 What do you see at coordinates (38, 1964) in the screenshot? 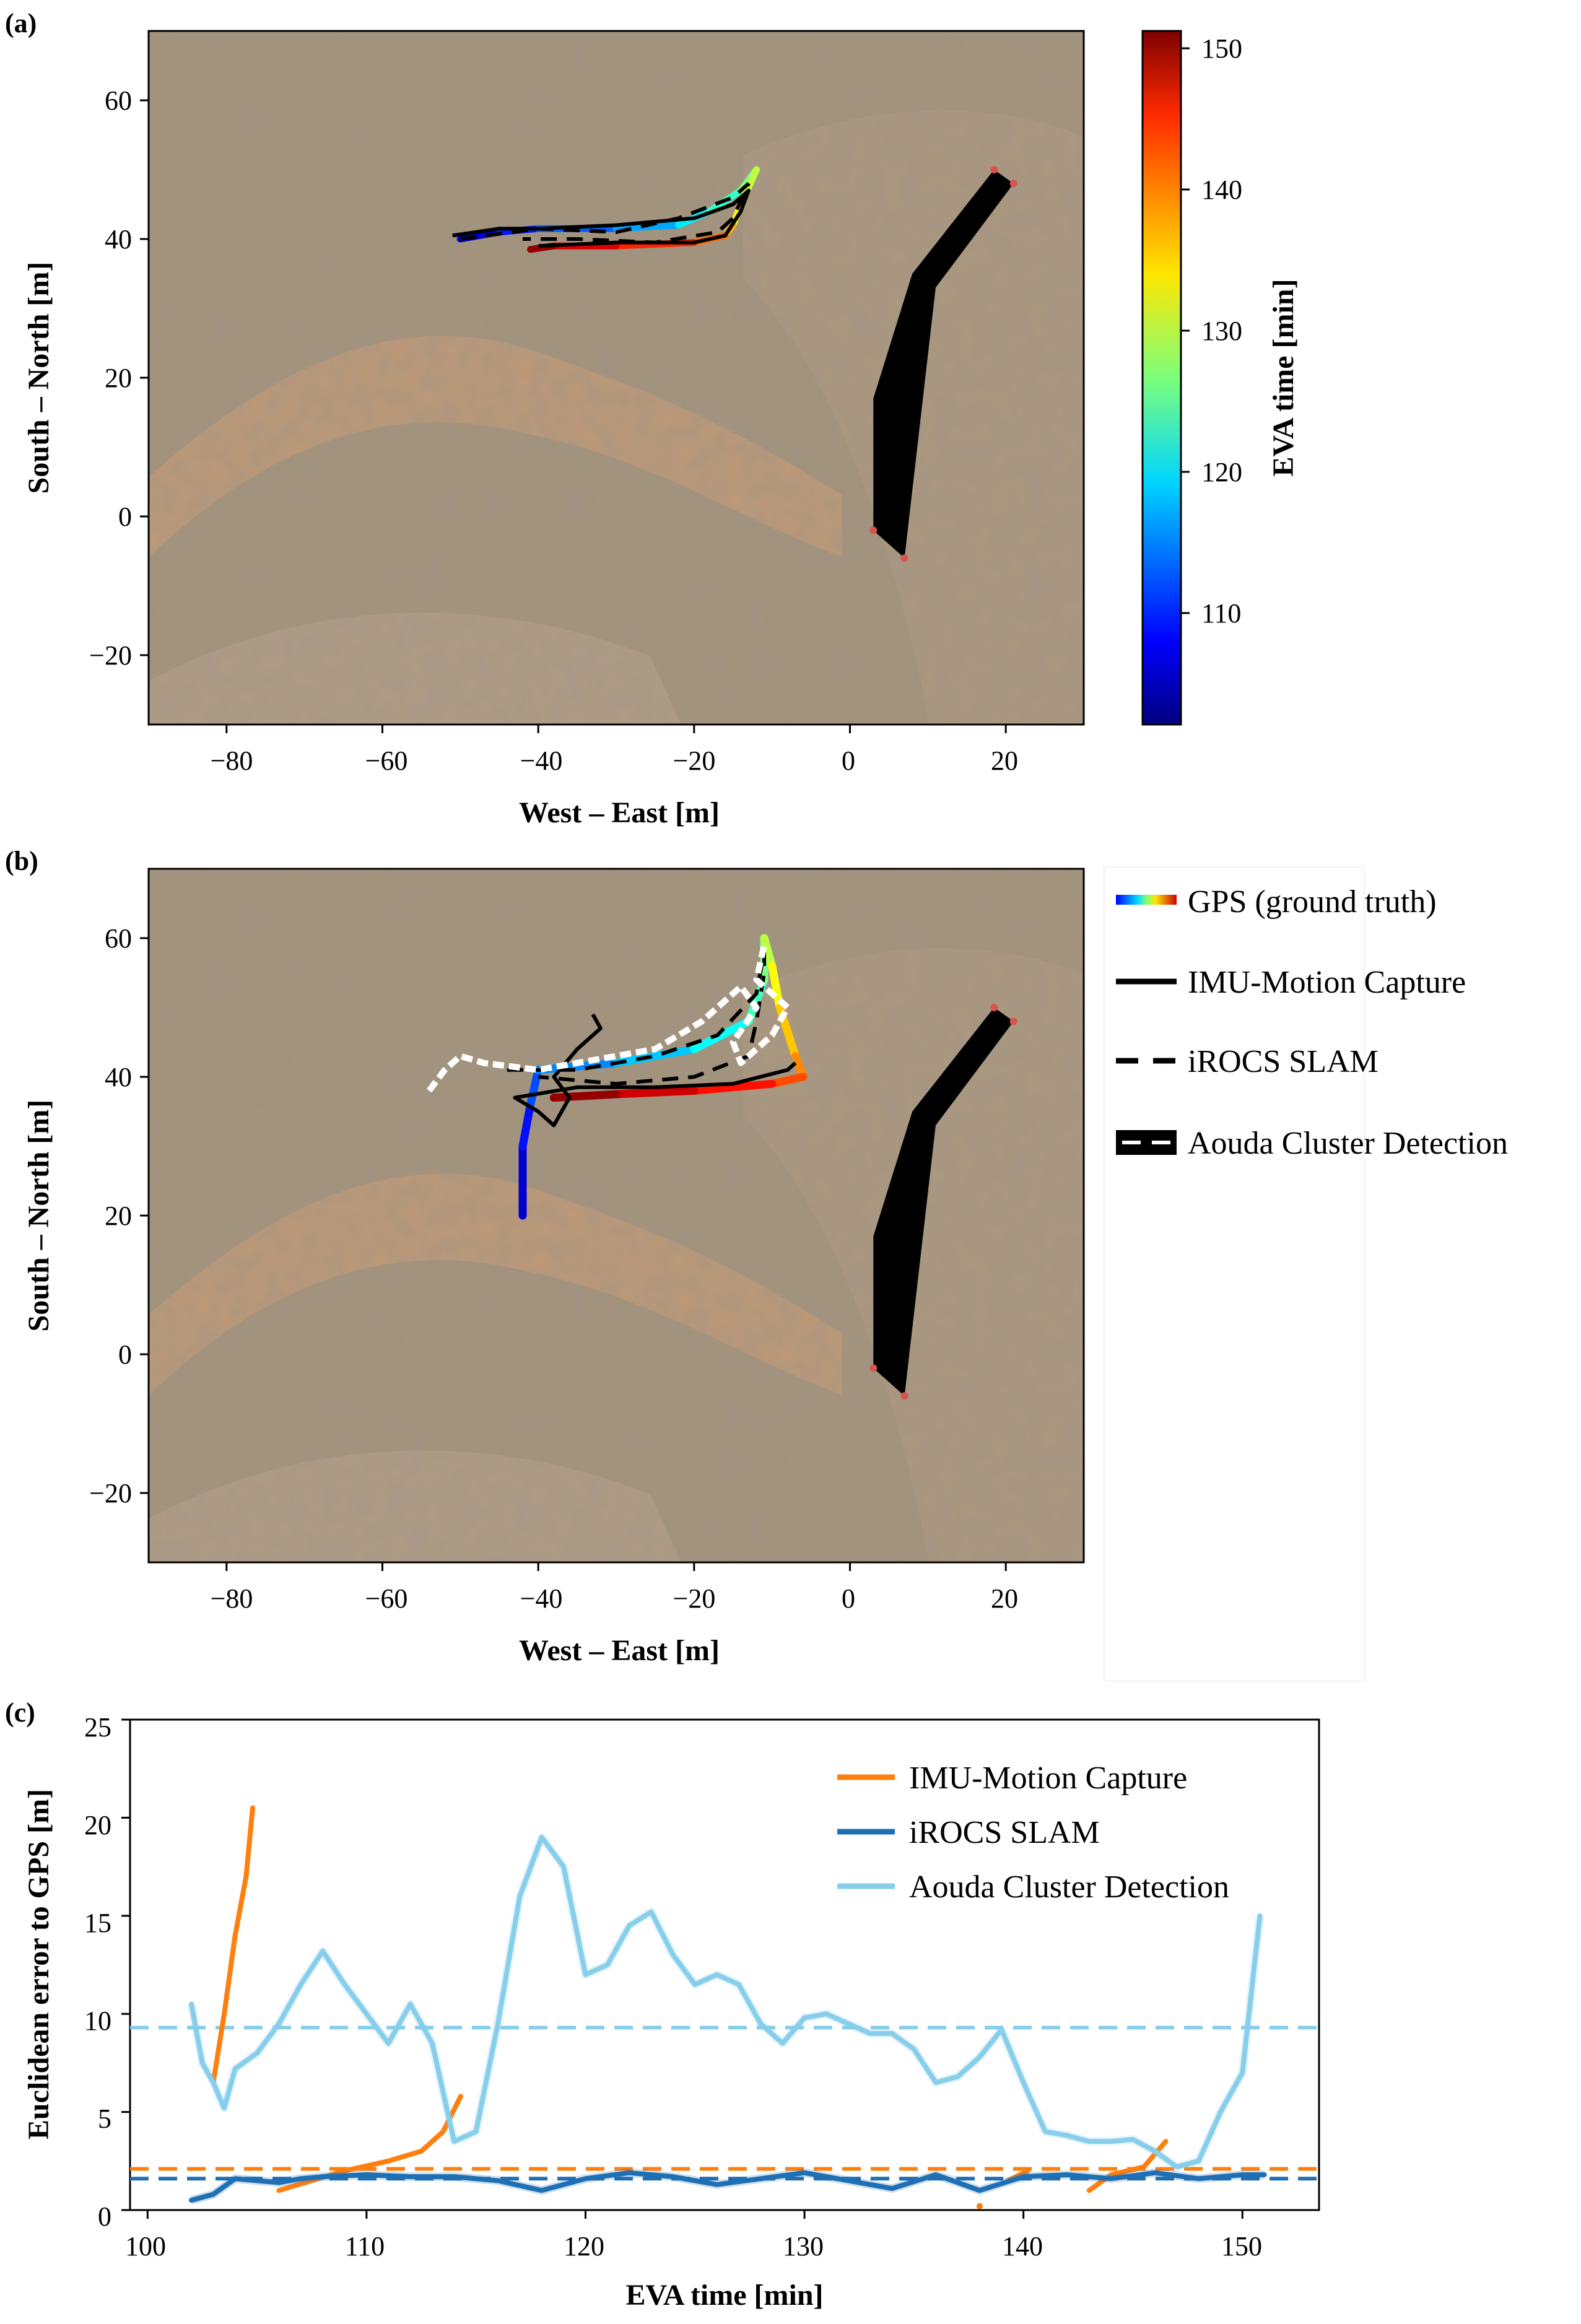
I see `panel-c-y-label: Euclidean error to GPS [m]` at bounding box center [38, 1964].